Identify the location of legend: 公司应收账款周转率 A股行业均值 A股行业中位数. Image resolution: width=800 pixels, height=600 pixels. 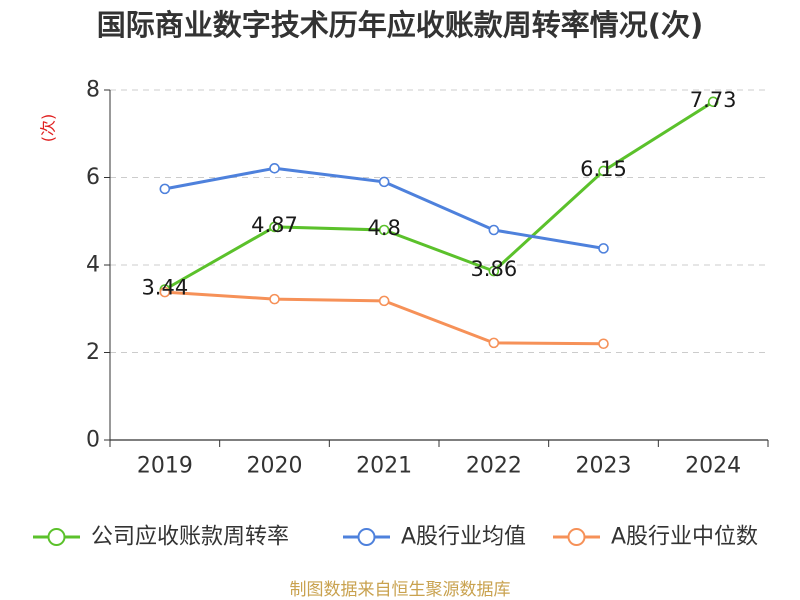
(395, 537).